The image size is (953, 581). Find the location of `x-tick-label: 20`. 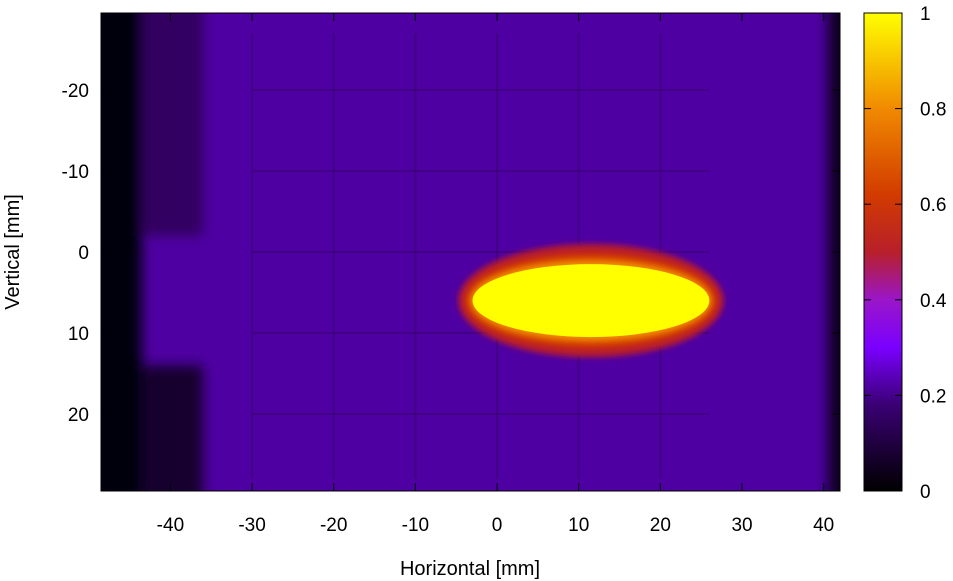

x-tick-label: 20 is located at coordinates (660, 525).